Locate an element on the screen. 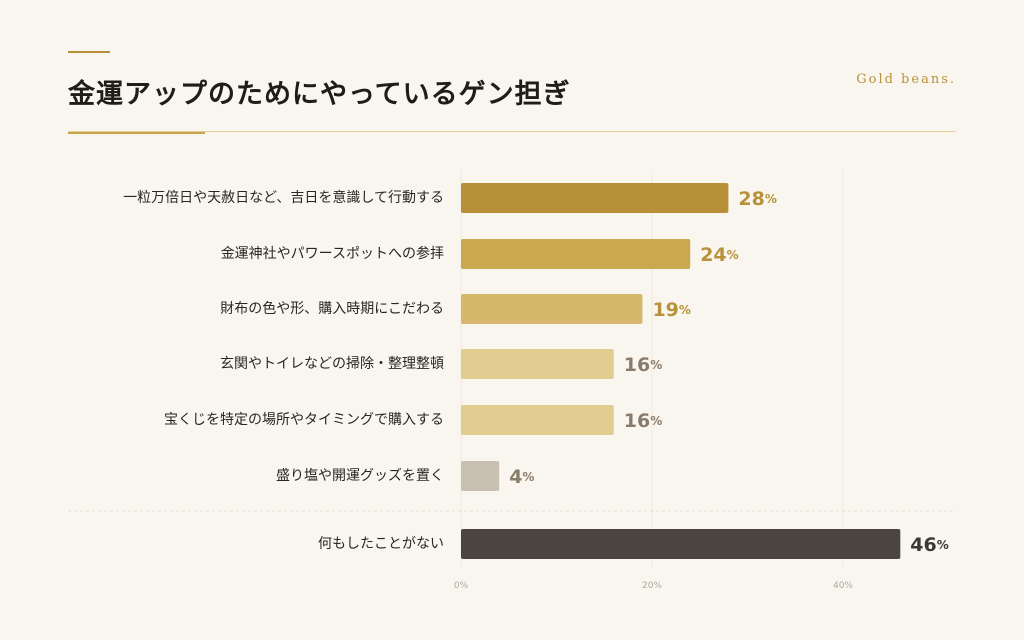  value-label: 4% is located at coordinates (521, 477).